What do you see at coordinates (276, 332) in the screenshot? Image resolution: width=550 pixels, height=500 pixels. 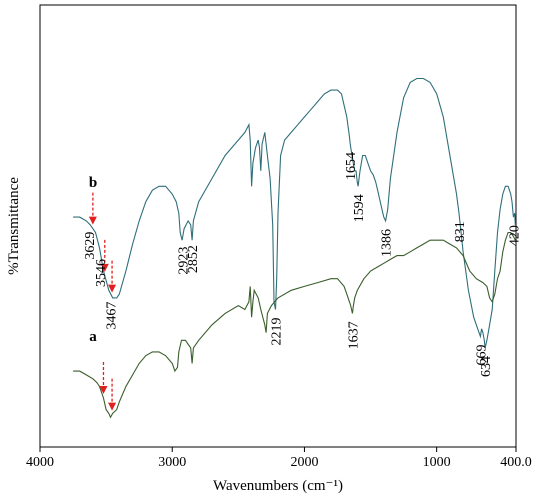 I see `peak-label-2219: 2219` at bounding box center [276, 332].